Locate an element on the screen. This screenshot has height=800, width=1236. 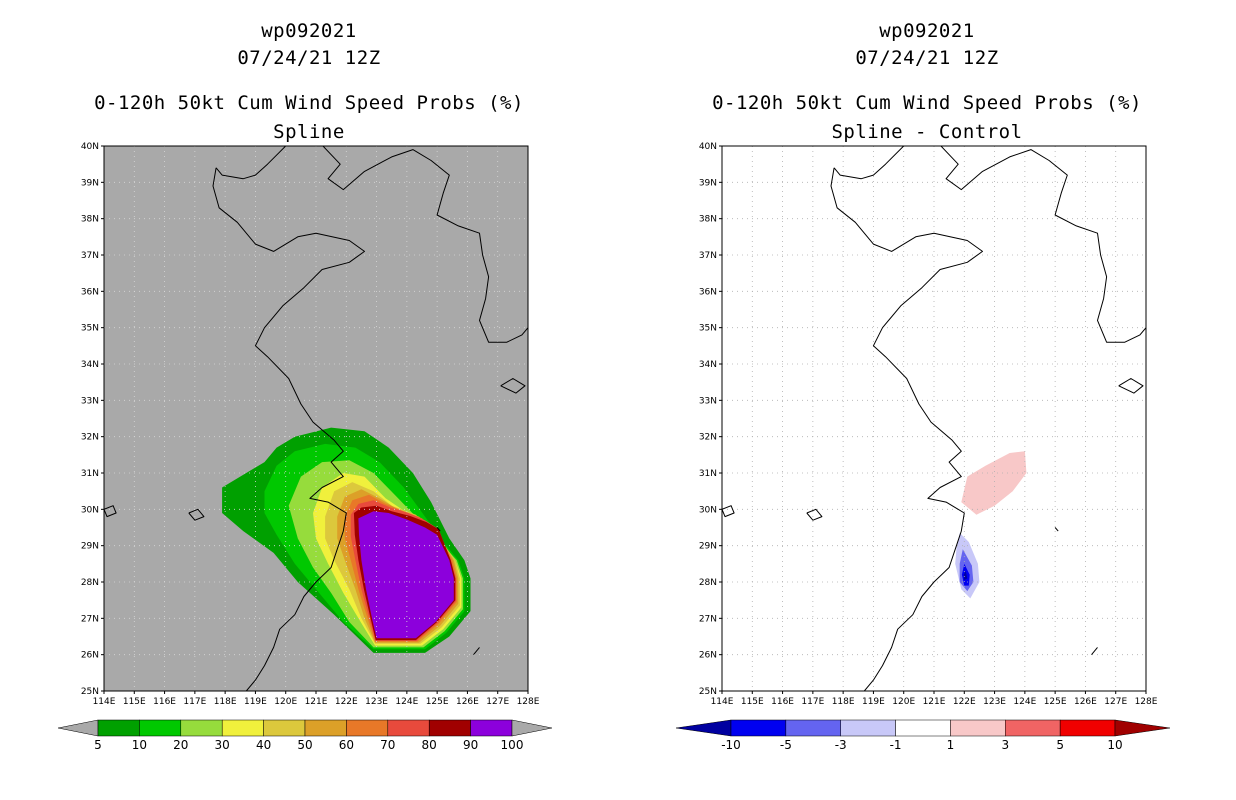
colorbar-label: 1 is located at coordinates (951, 745).